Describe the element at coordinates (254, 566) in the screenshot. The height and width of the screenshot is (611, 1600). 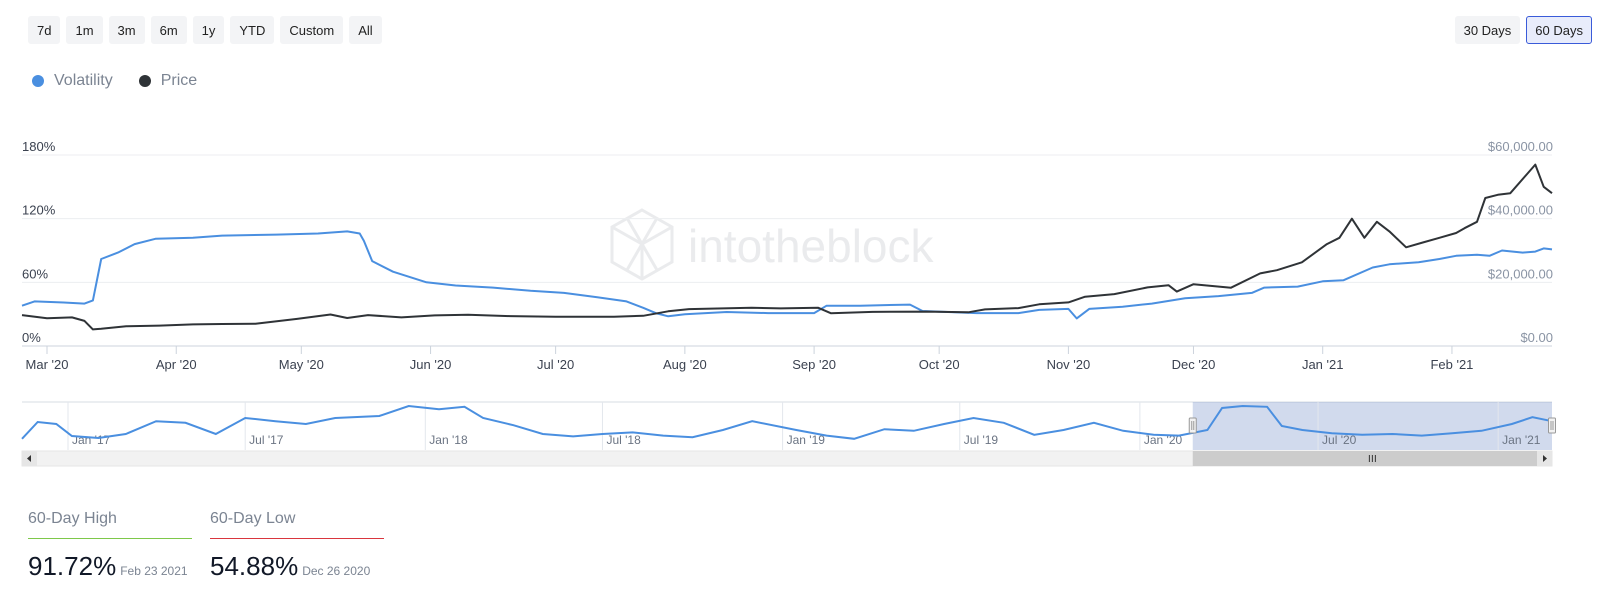
I see `stat-low-value: 54.88%` at that location.